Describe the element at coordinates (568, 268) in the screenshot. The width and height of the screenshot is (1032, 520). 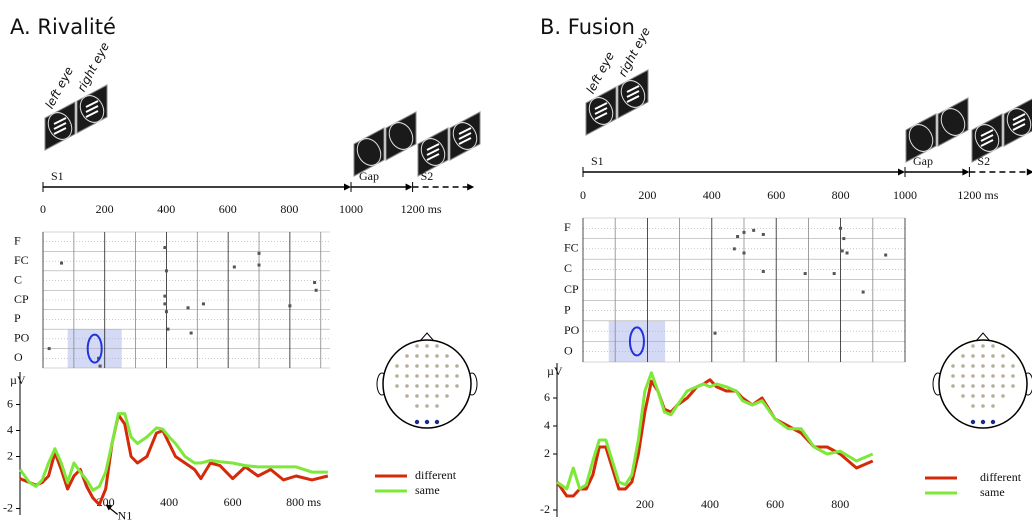
I see `raster-row-label: C` at that location.